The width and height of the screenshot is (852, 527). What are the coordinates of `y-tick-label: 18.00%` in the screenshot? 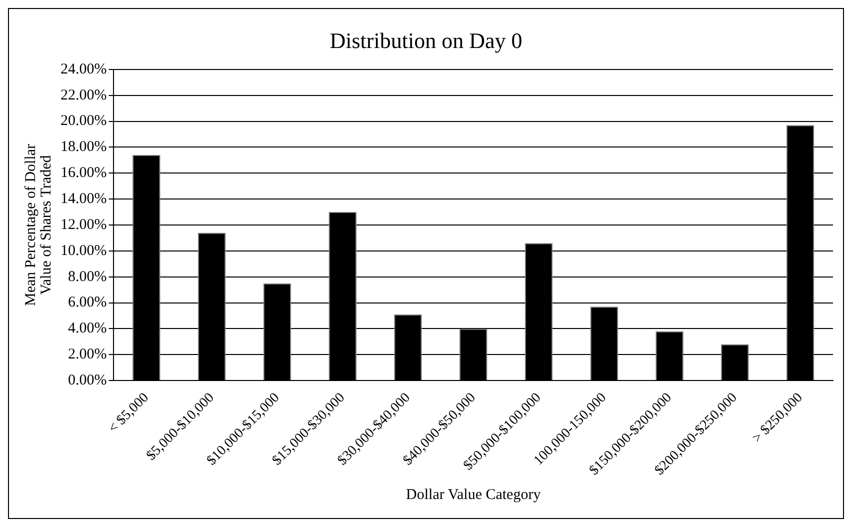 It's located at (83, 147).